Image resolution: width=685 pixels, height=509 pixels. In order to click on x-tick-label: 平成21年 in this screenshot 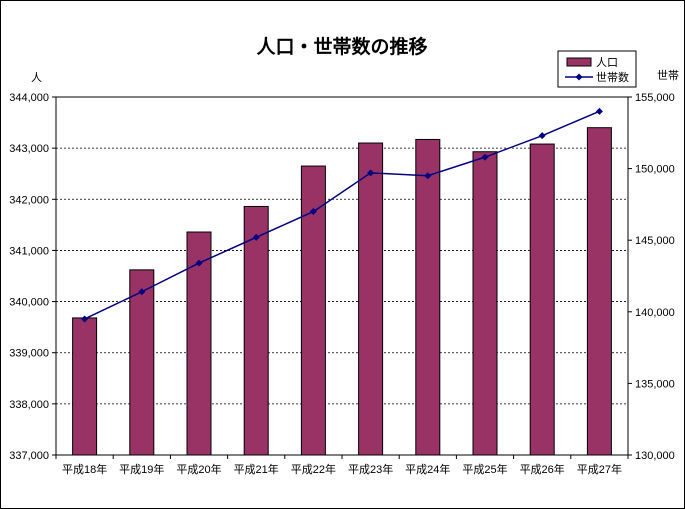, I will do `click(256, 469)`.